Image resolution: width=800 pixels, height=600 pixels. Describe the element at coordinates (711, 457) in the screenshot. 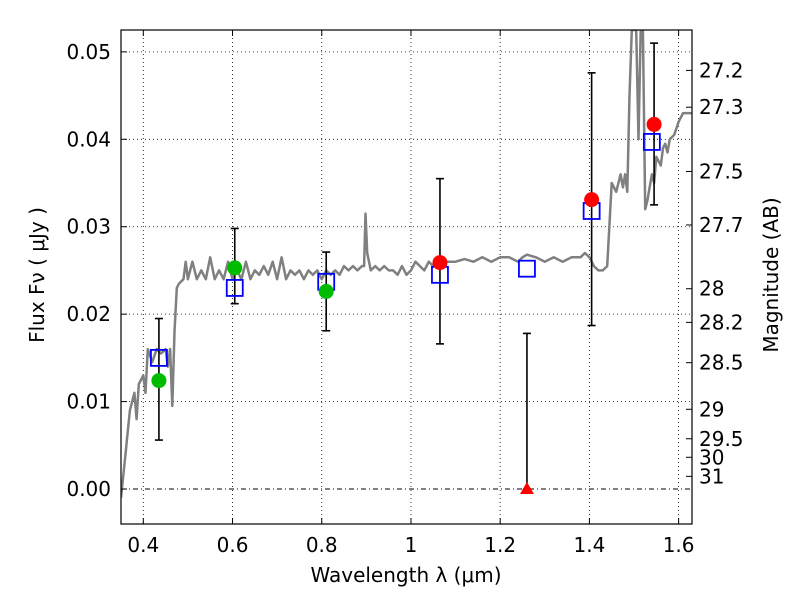

I see `right-tick-label: 30` at that location.